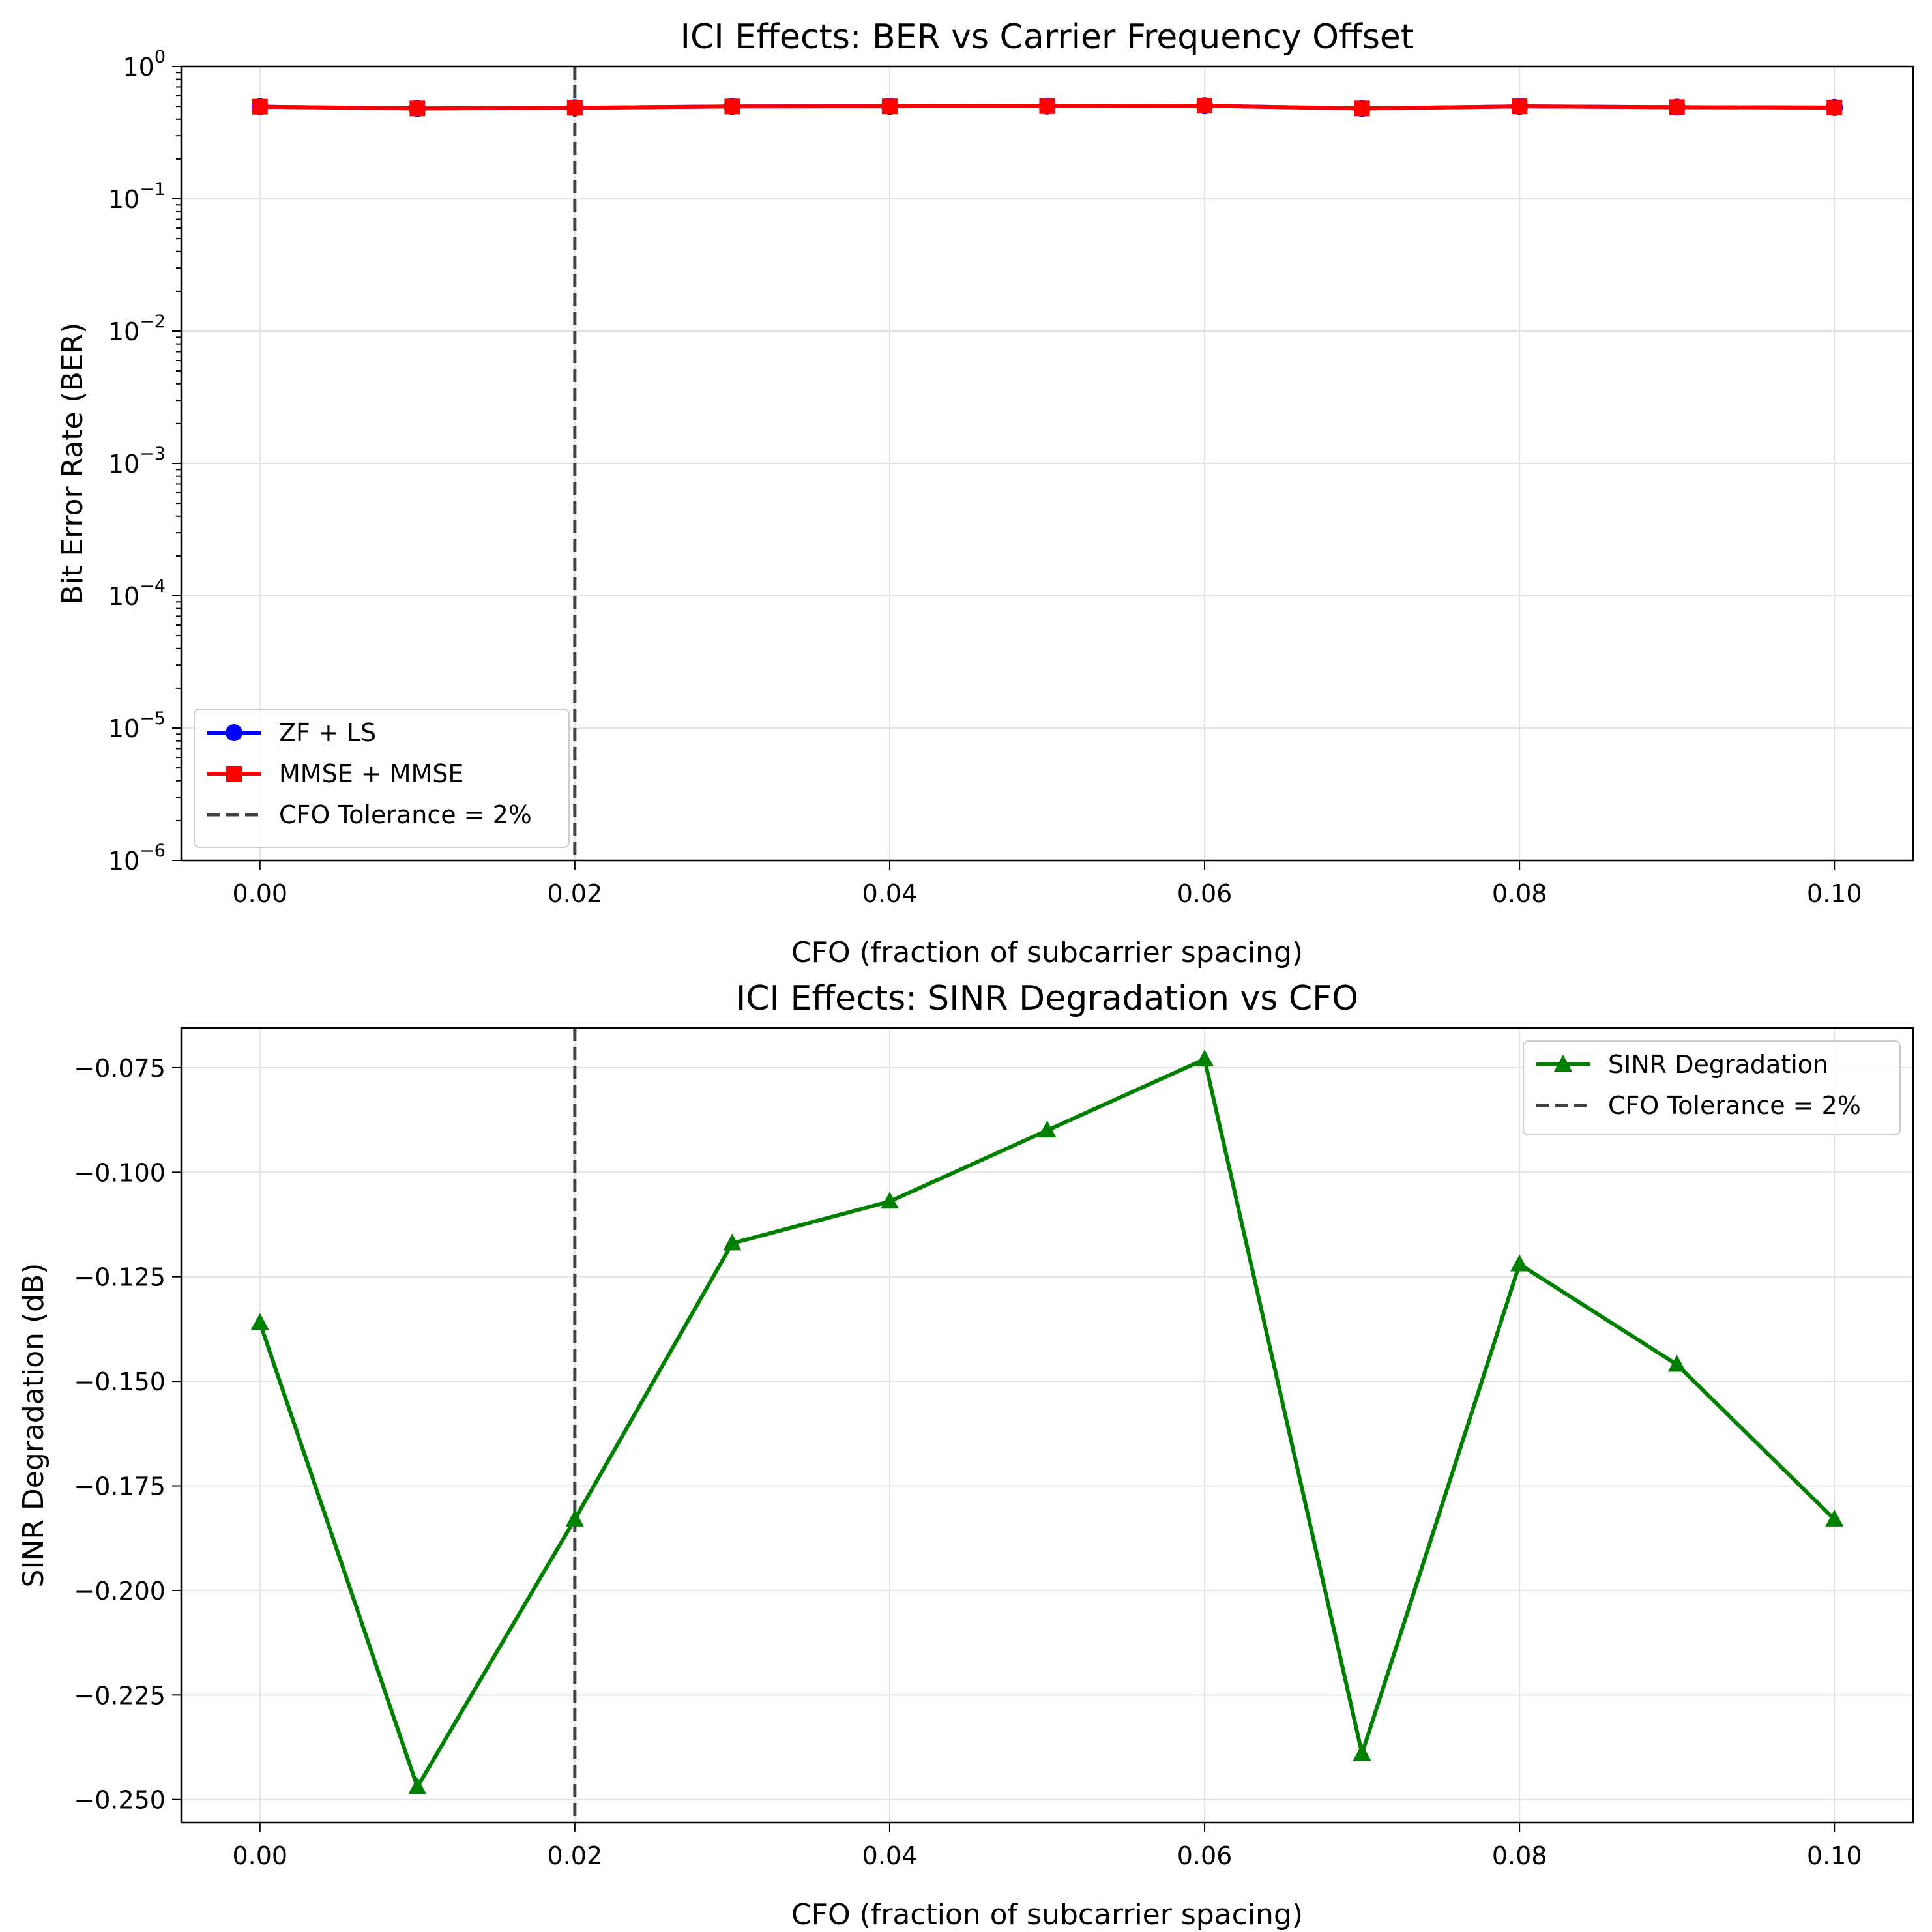 The width and height of the screenshot is (1932, 1932). What do you see at coordinates (1047, 998) in the screenshot?
I see `chart-title: ICI Effects: SINR Degradation vs CFO` at bounding box center [1047, 998].